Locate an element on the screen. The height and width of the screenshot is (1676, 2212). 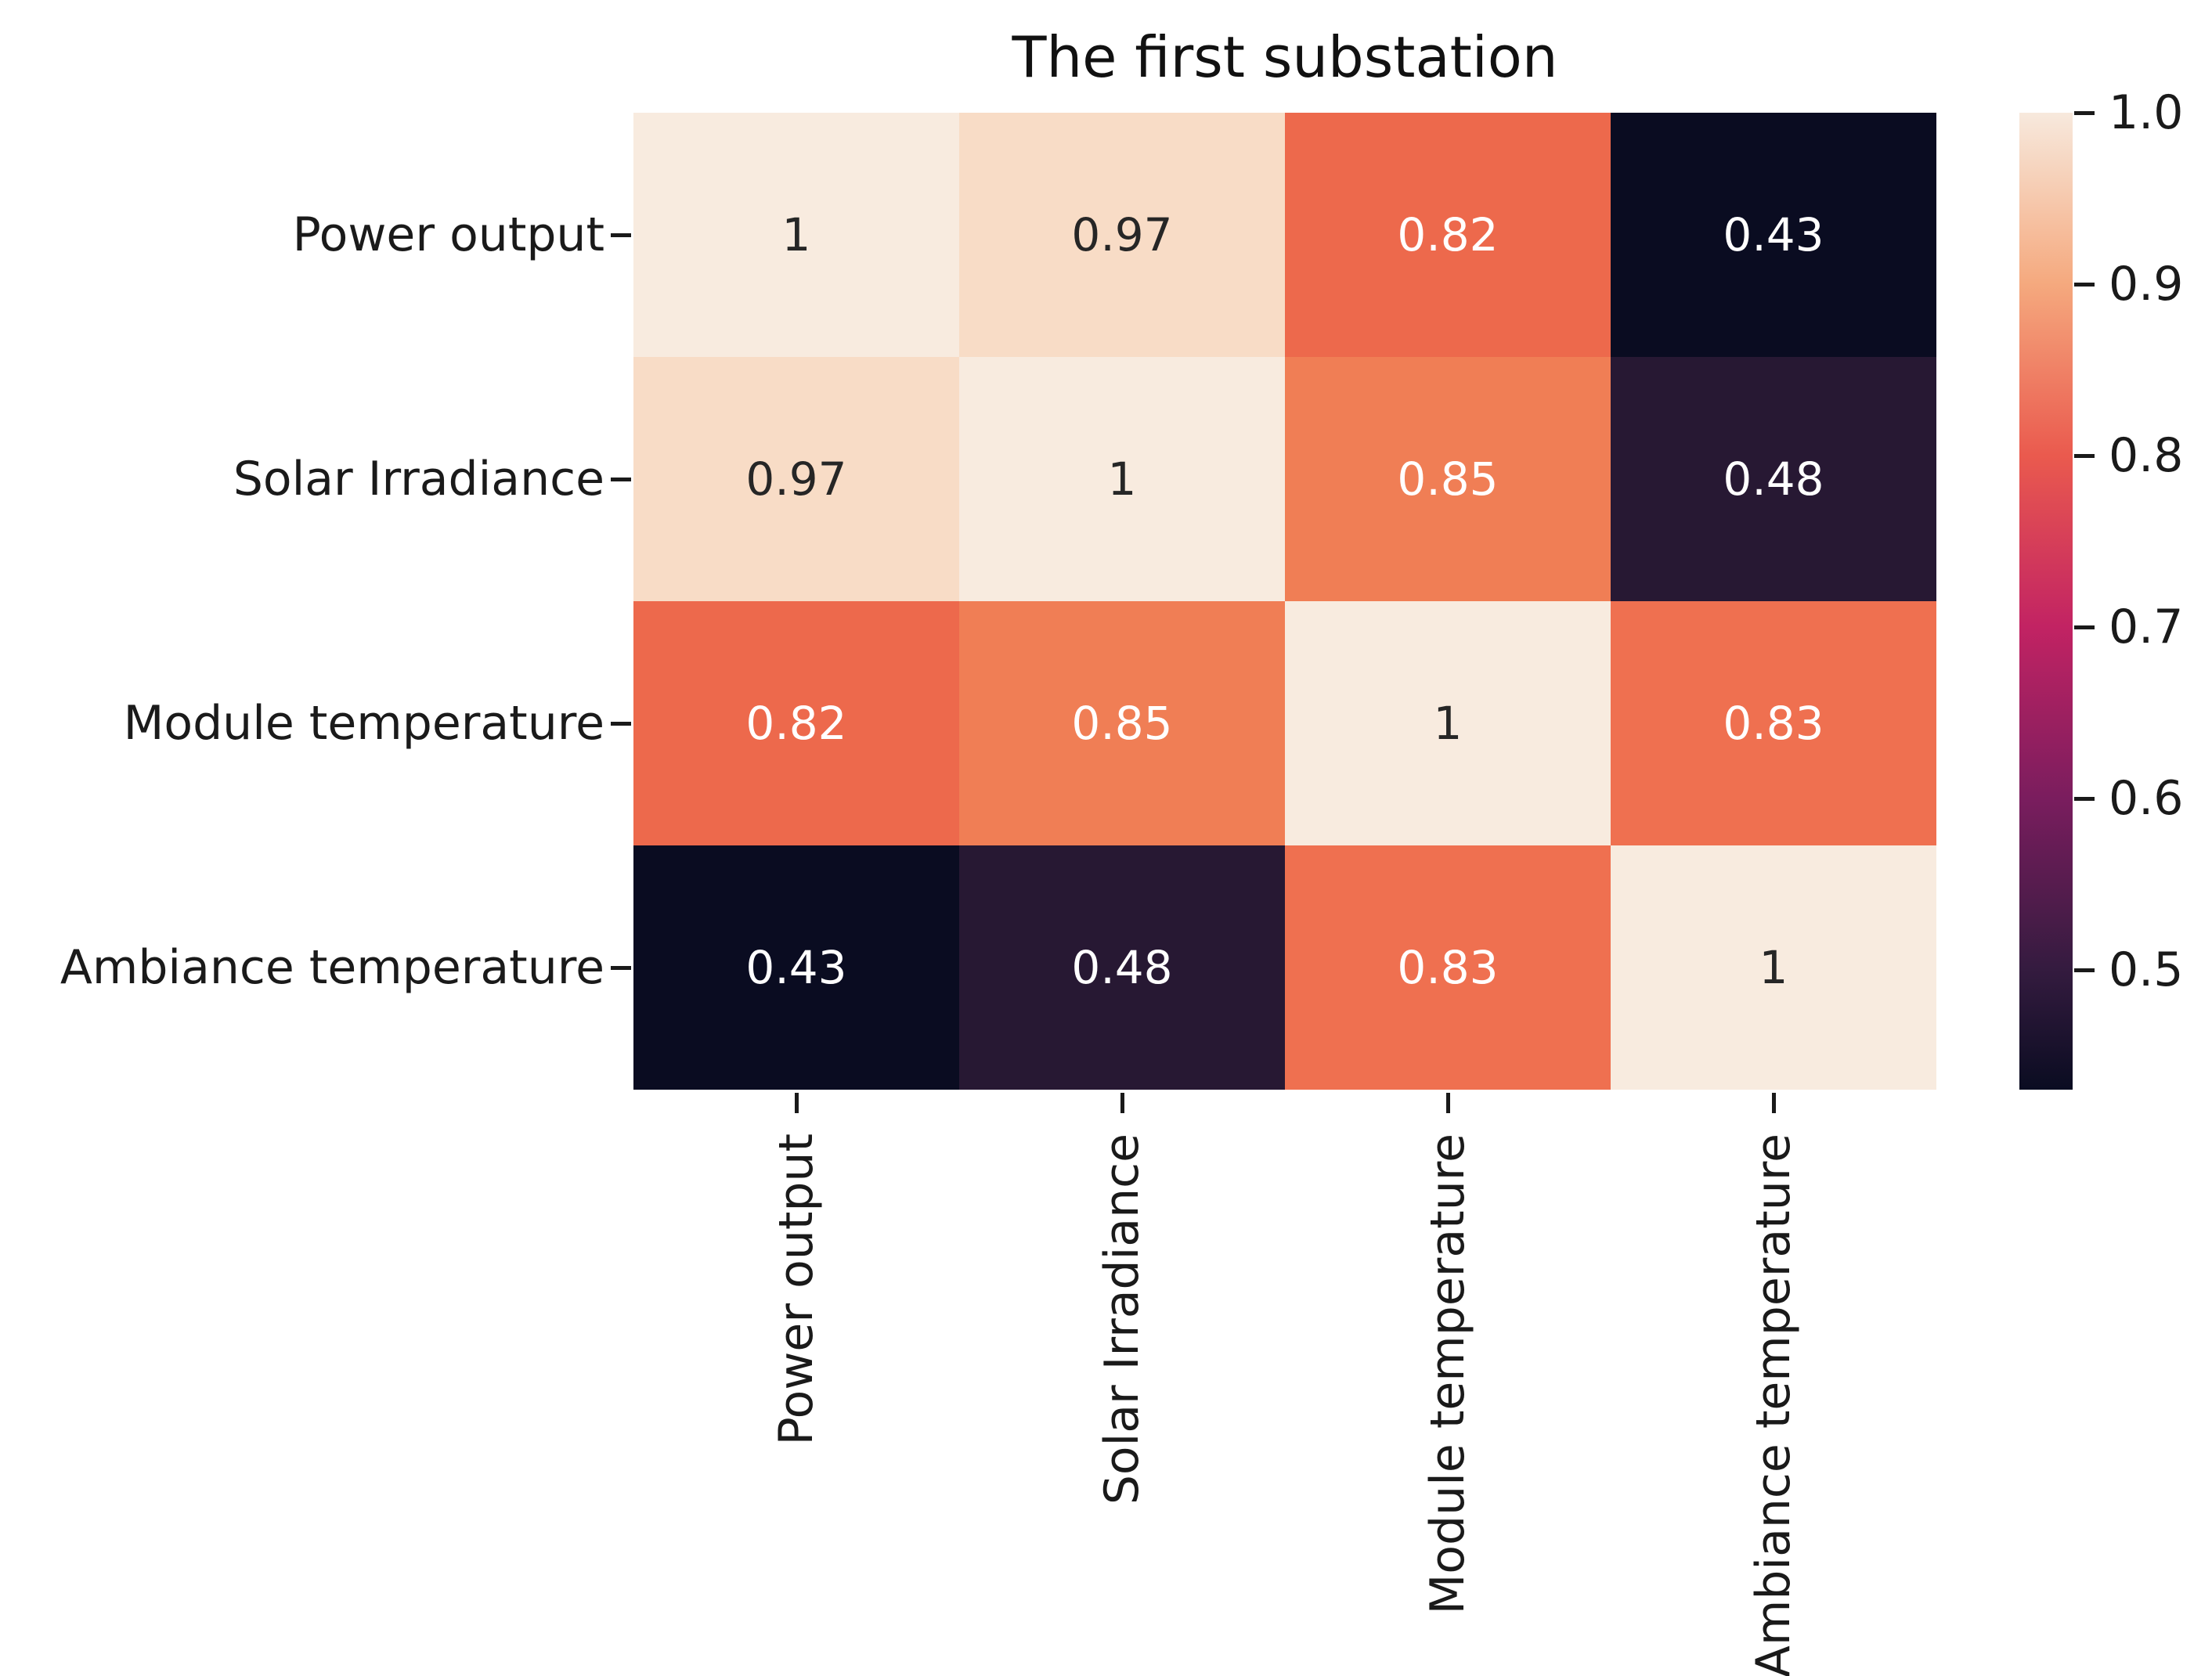
y-tick-label: Module temperature is located at coordinates (363, 723).